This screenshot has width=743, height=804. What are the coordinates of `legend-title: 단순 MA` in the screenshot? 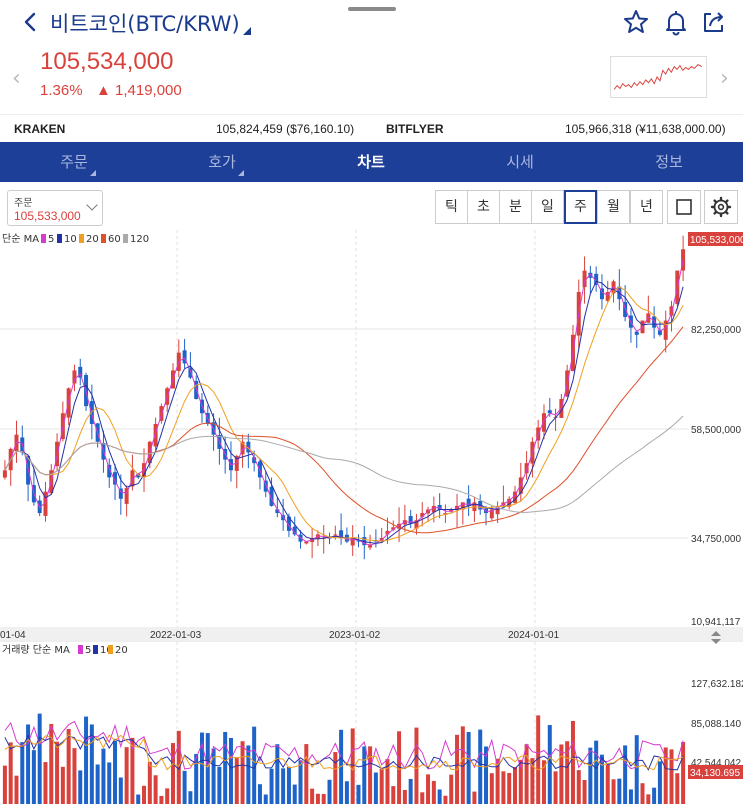 It's located at (20, 239).